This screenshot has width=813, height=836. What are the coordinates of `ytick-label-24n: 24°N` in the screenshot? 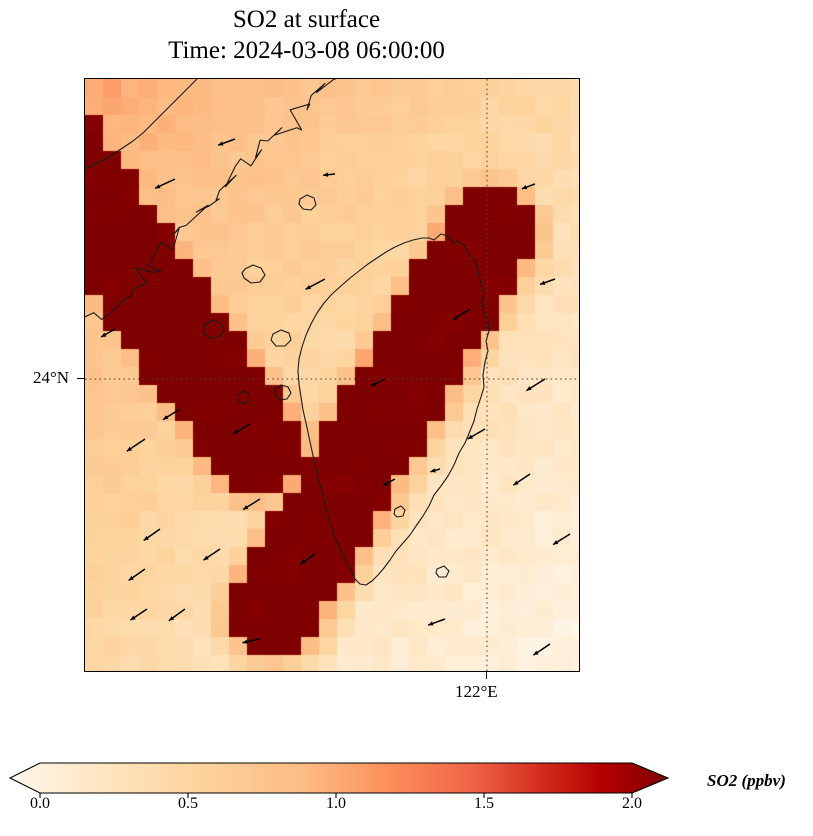 It's located at (51, 377).